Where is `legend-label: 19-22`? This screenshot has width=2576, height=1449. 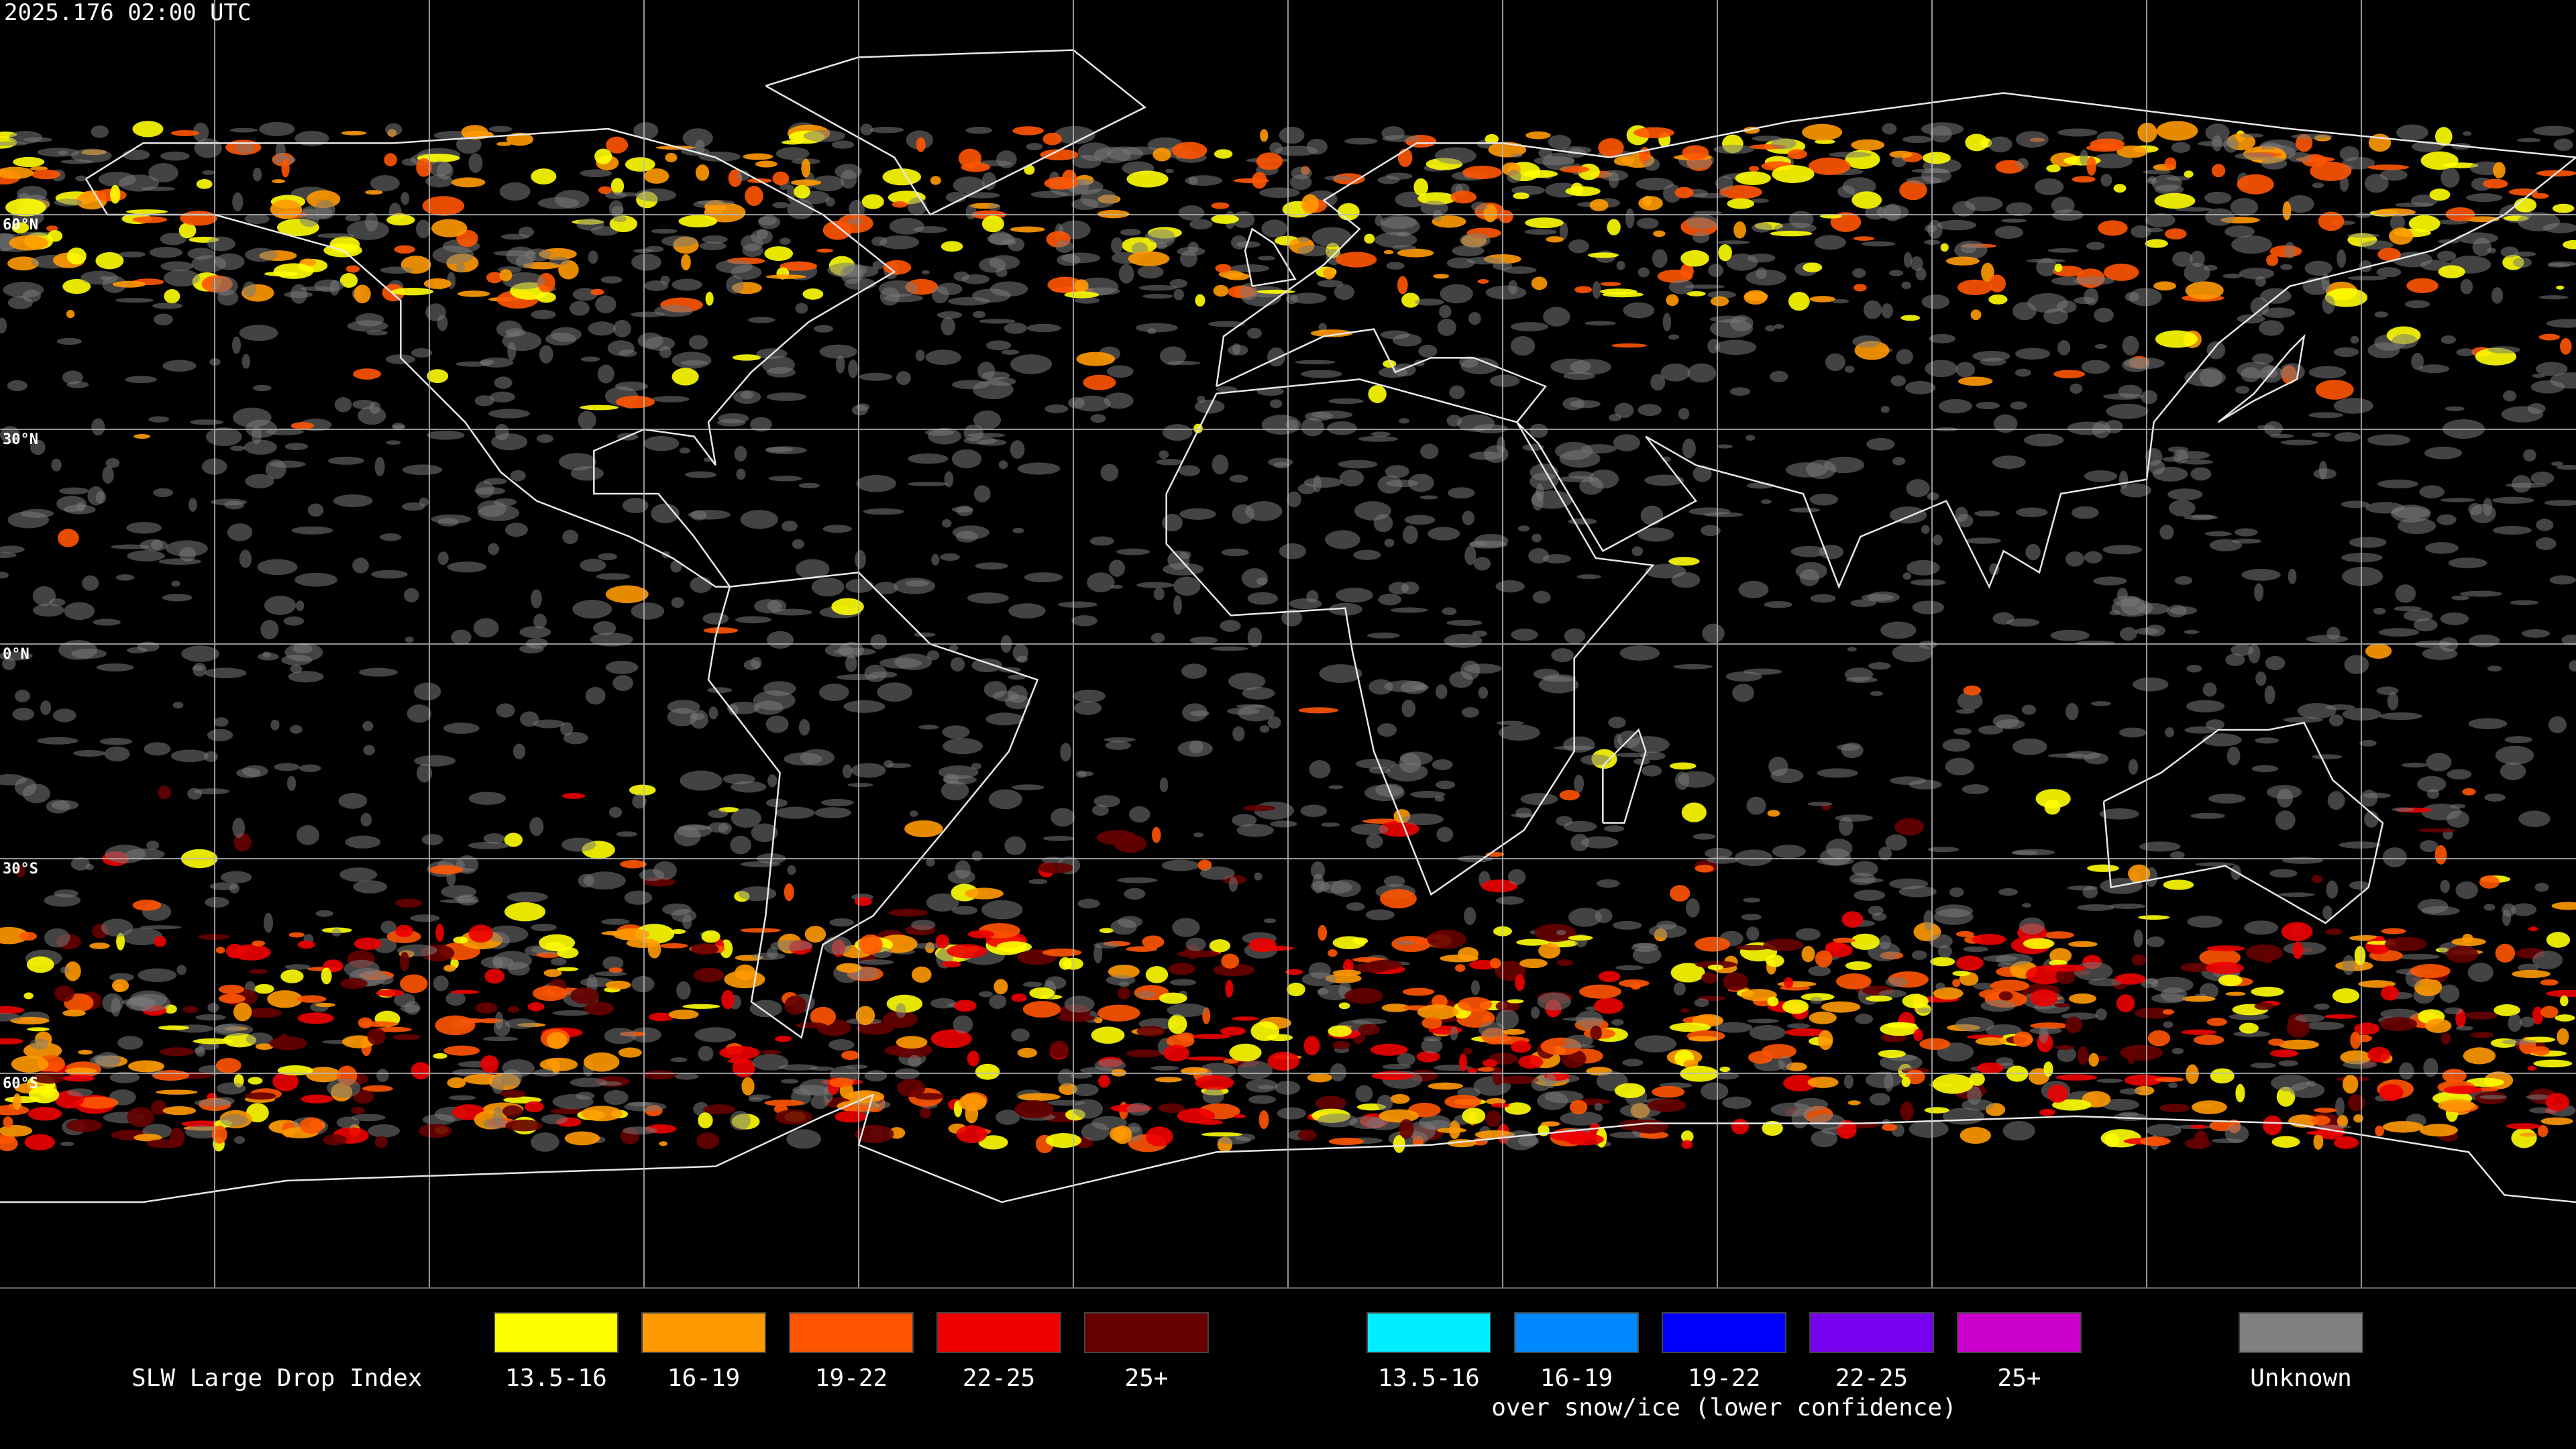 legend-label: 19-22 is located at coordinates (851, 1378).